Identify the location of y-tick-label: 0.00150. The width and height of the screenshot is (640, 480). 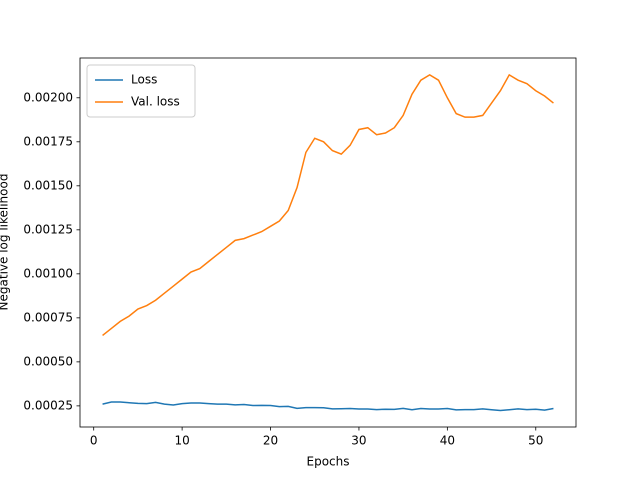
(48, 185).